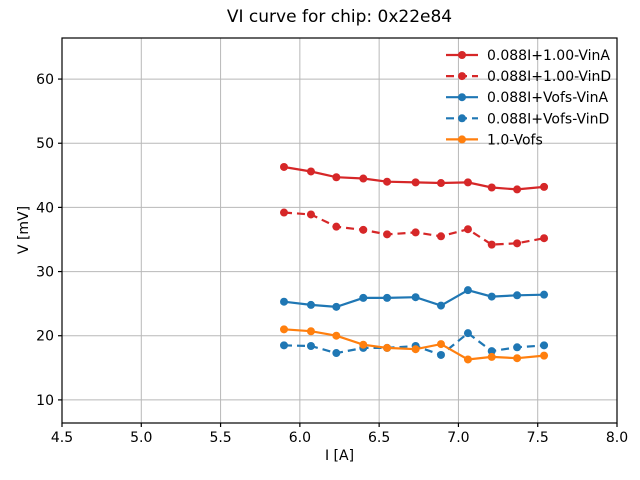 This screenshot has height=480, width=640. I want to click on legend-label: 0.088I+Vofs-VinA, so click(547, 98).